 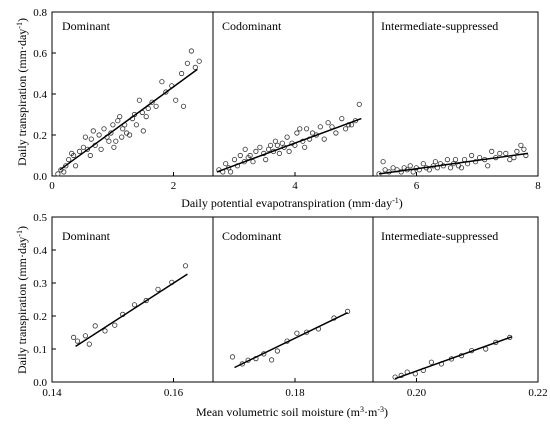 I want to click on top-ytick-label: 0.4, so click(x=40, y=95).